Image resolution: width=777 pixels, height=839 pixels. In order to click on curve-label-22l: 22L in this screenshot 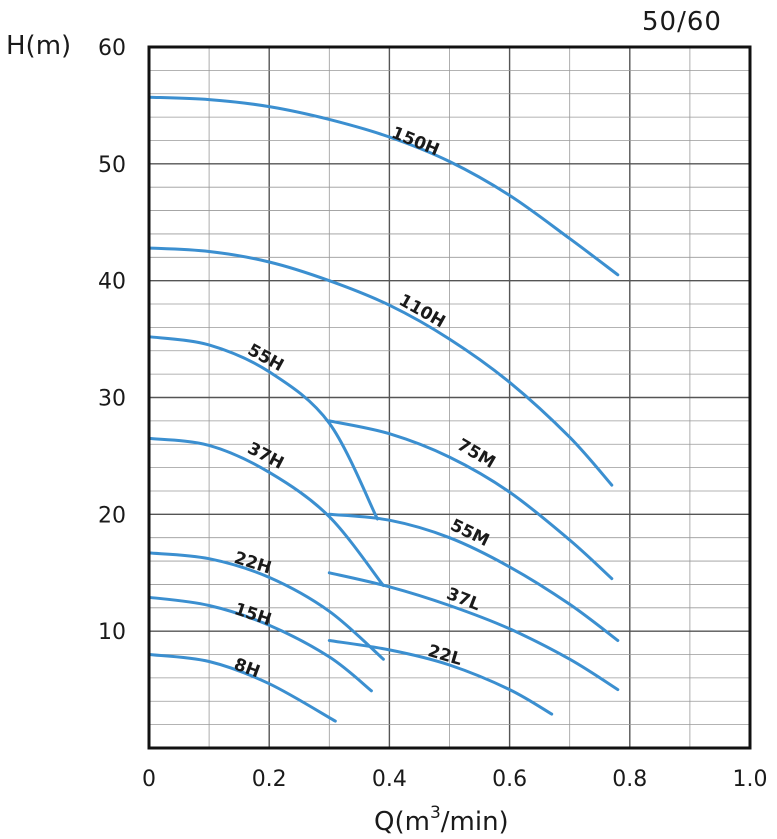, I will do `click(445, 655)`.